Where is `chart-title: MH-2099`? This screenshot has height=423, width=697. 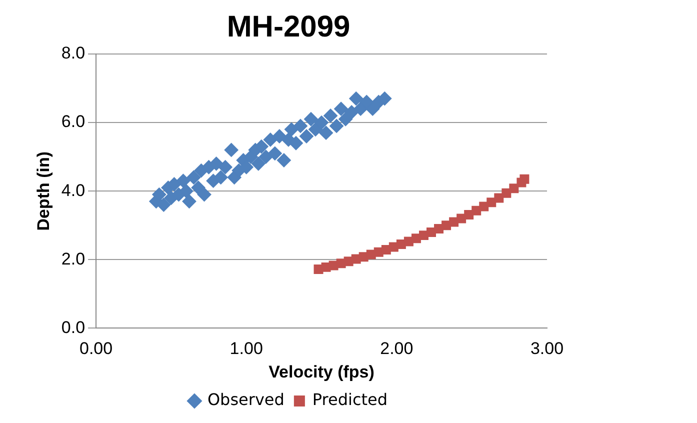 chart-title: MH-2099 is located at coordinates (288, 27).